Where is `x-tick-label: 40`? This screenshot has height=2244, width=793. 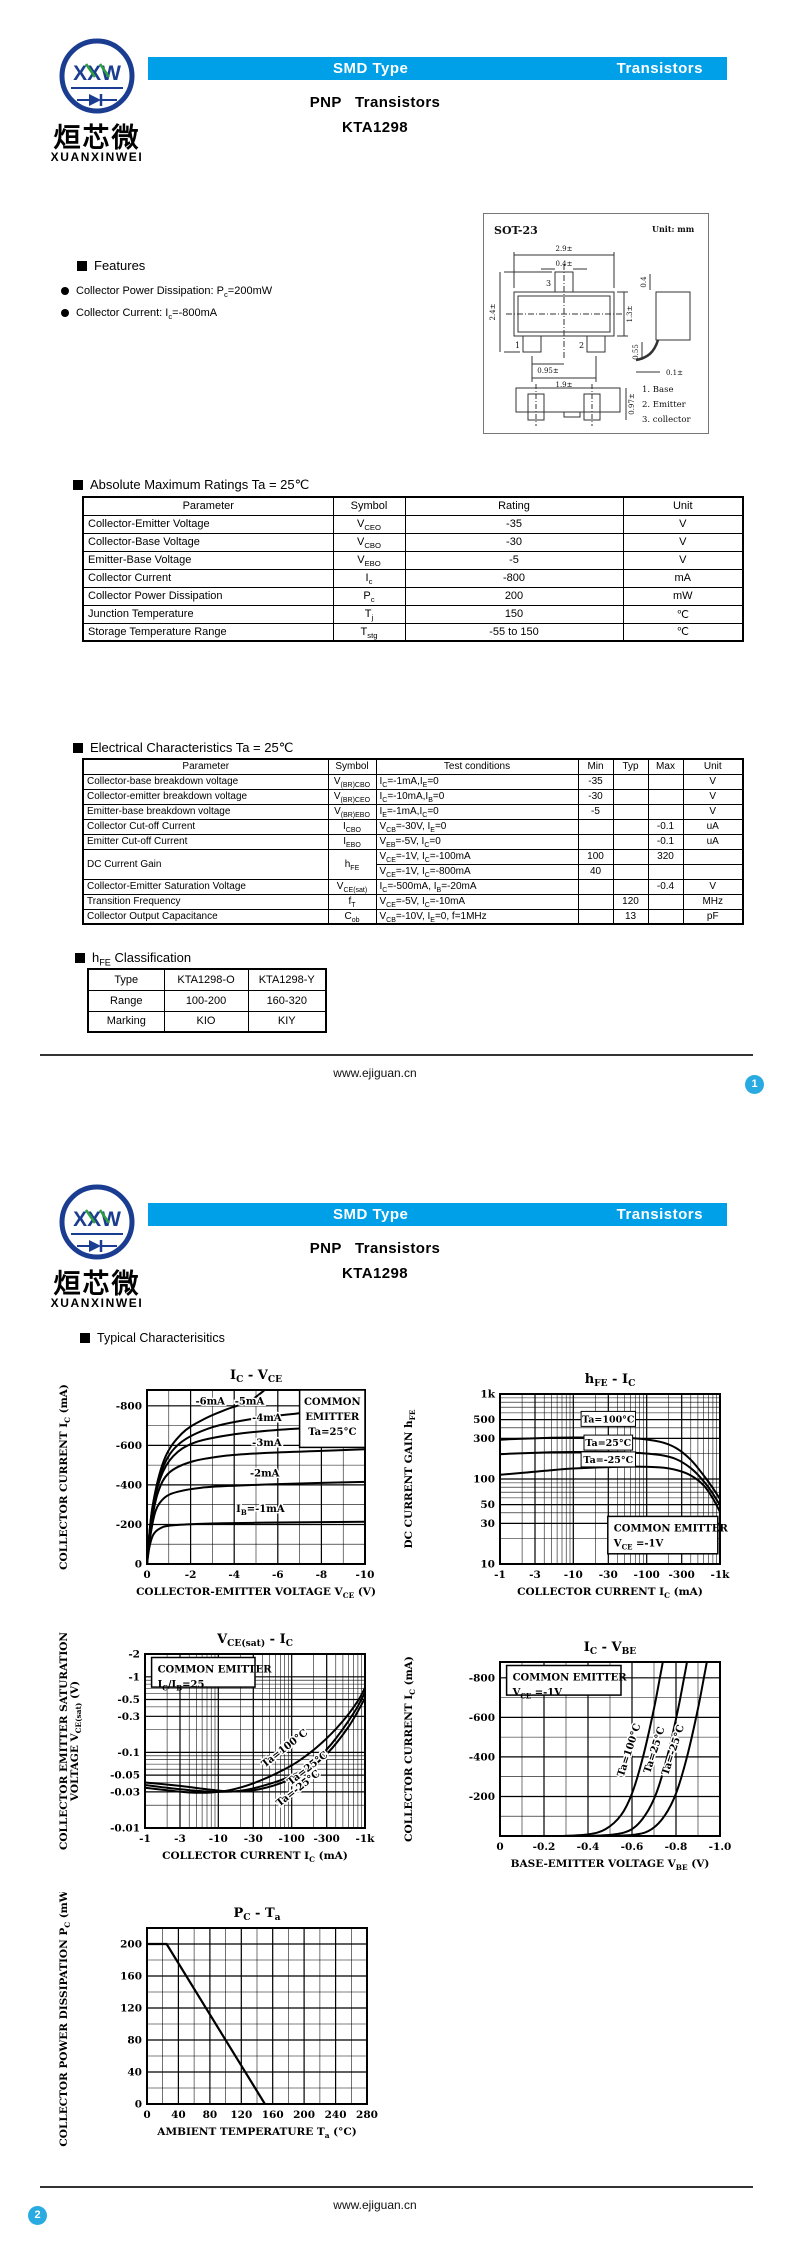 x-tick-label: 40 is located at coordinates (178, 2115).